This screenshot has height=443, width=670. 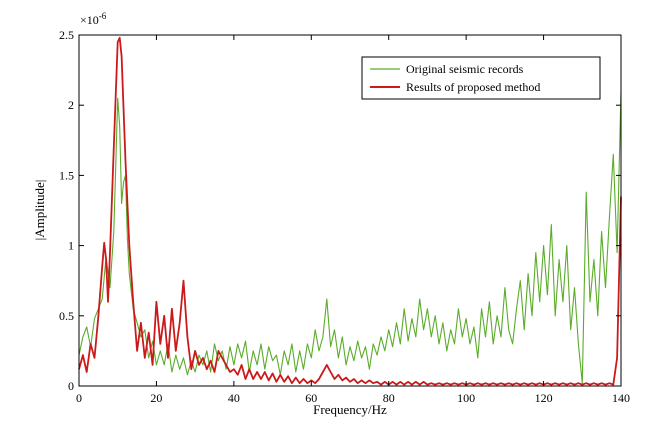 I want to click on y-tick-label: 1, so click(x=71, y=246).